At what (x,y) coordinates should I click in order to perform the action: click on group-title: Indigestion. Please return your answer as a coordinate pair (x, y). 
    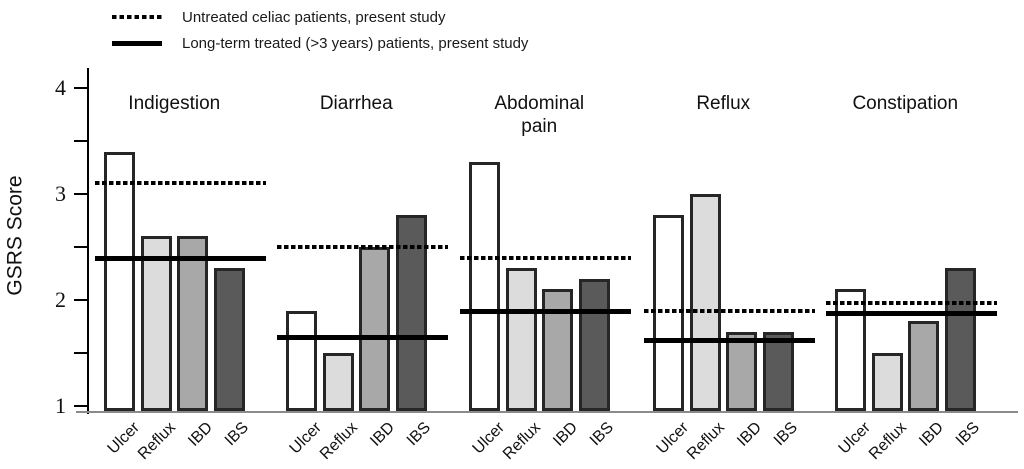
    Looking at the image, I should click on (174, 103).